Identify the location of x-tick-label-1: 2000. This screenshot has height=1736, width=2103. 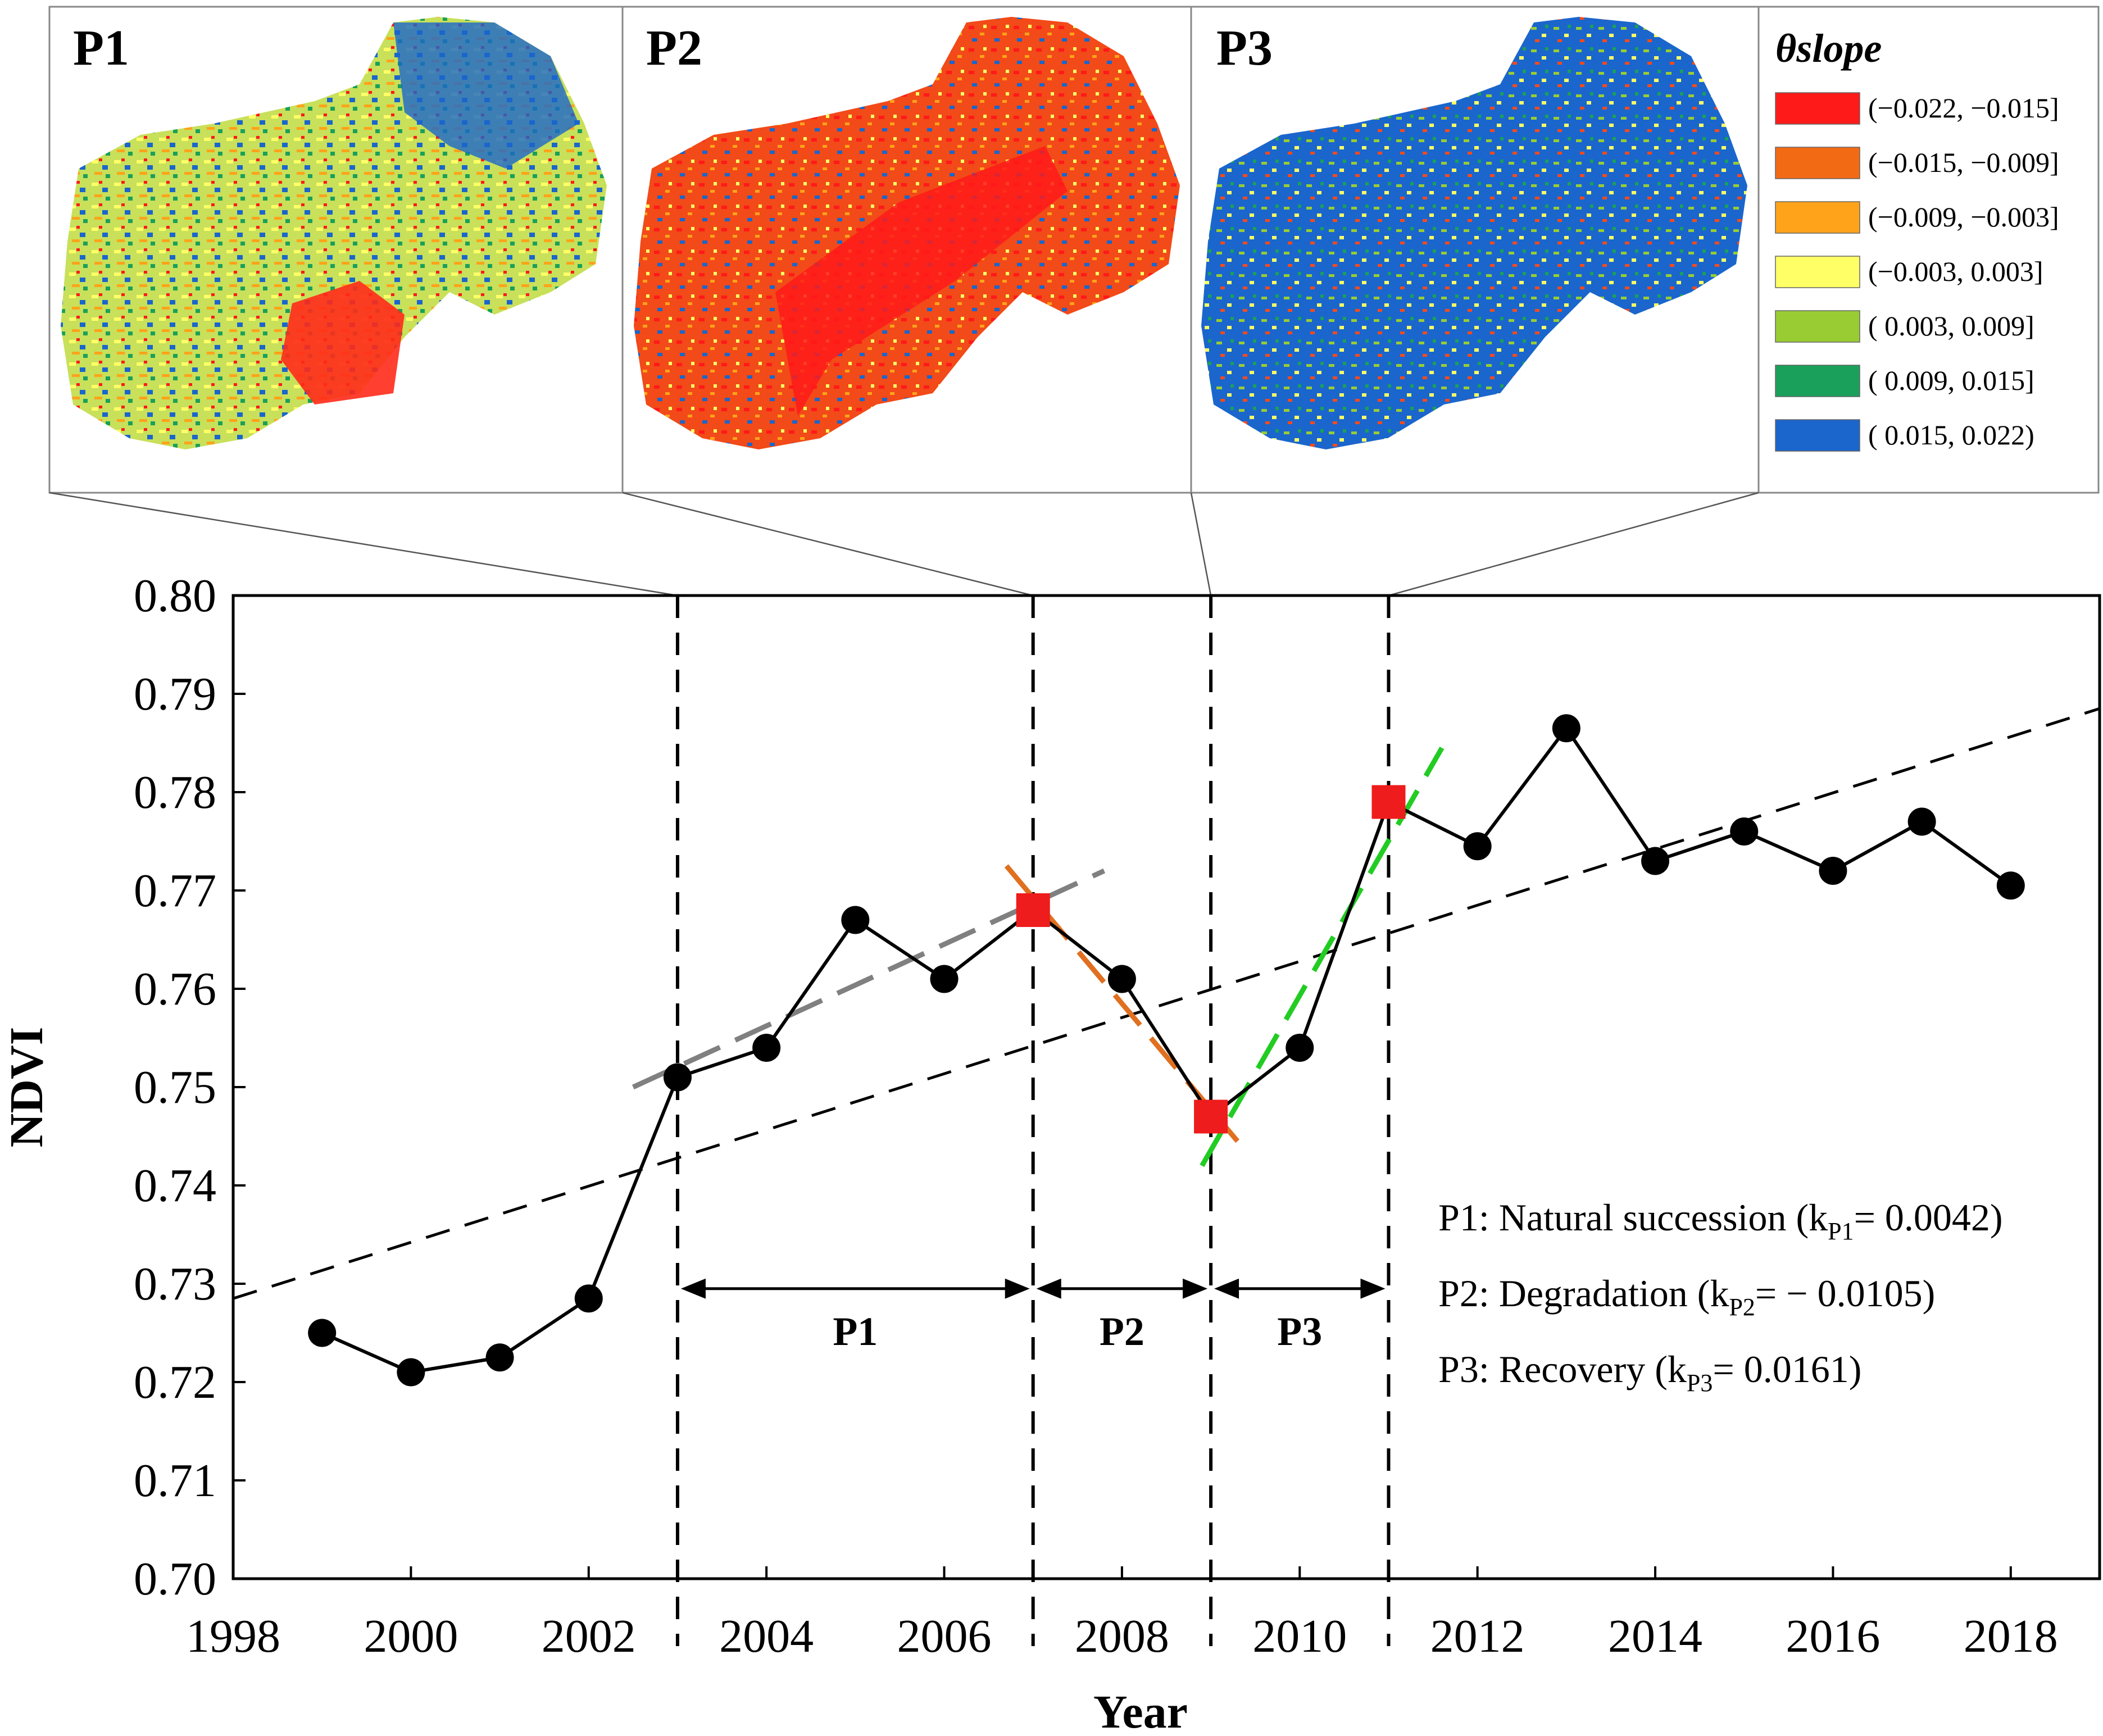
(411, 1636).